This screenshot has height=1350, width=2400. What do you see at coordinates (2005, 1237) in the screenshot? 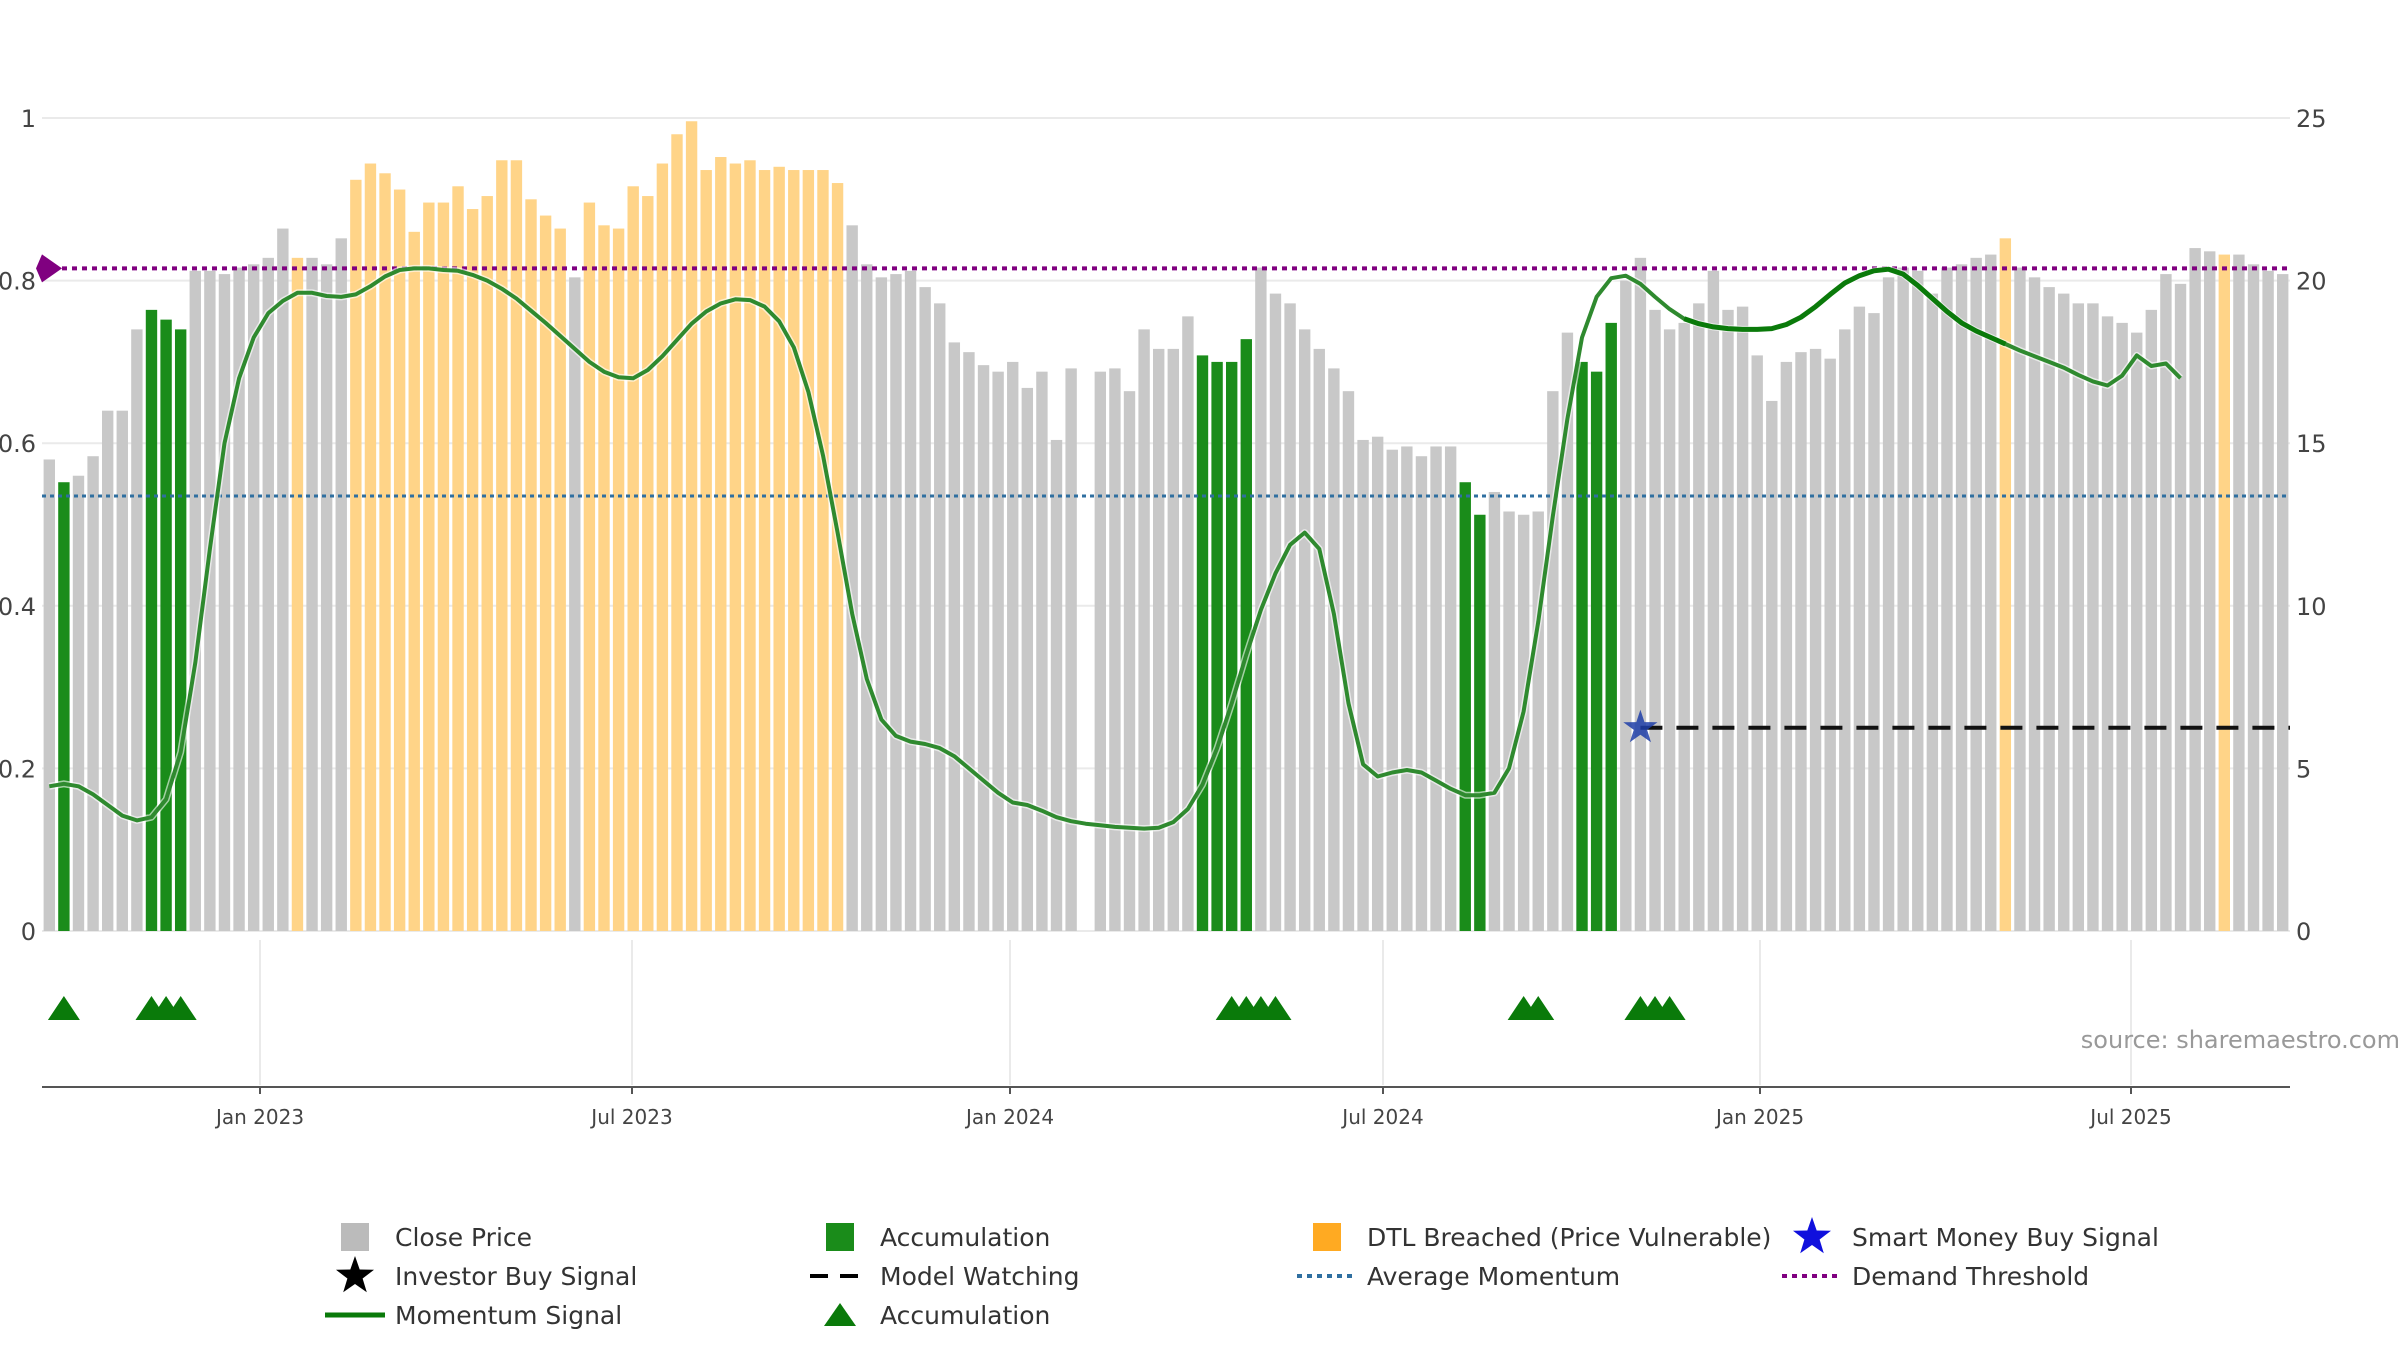
I see `legend-label: Smart Money Buy Signal` at bounding box center [2005, 1237].